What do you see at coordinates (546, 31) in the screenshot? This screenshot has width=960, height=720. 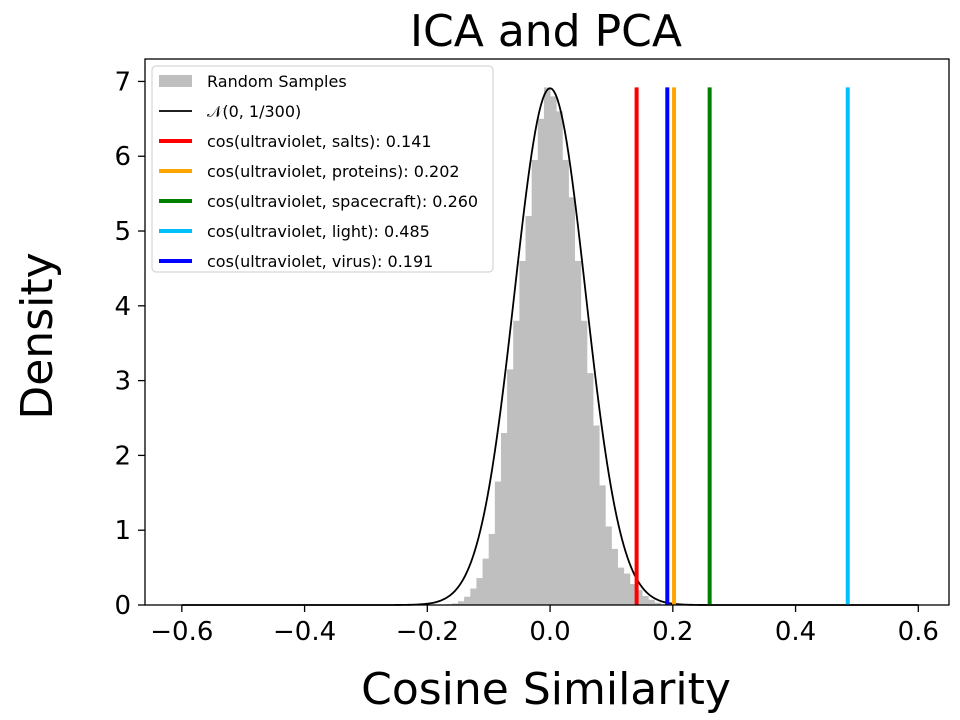 I see `chart-title: ICA and PCA` at bounding box center [546, 31].